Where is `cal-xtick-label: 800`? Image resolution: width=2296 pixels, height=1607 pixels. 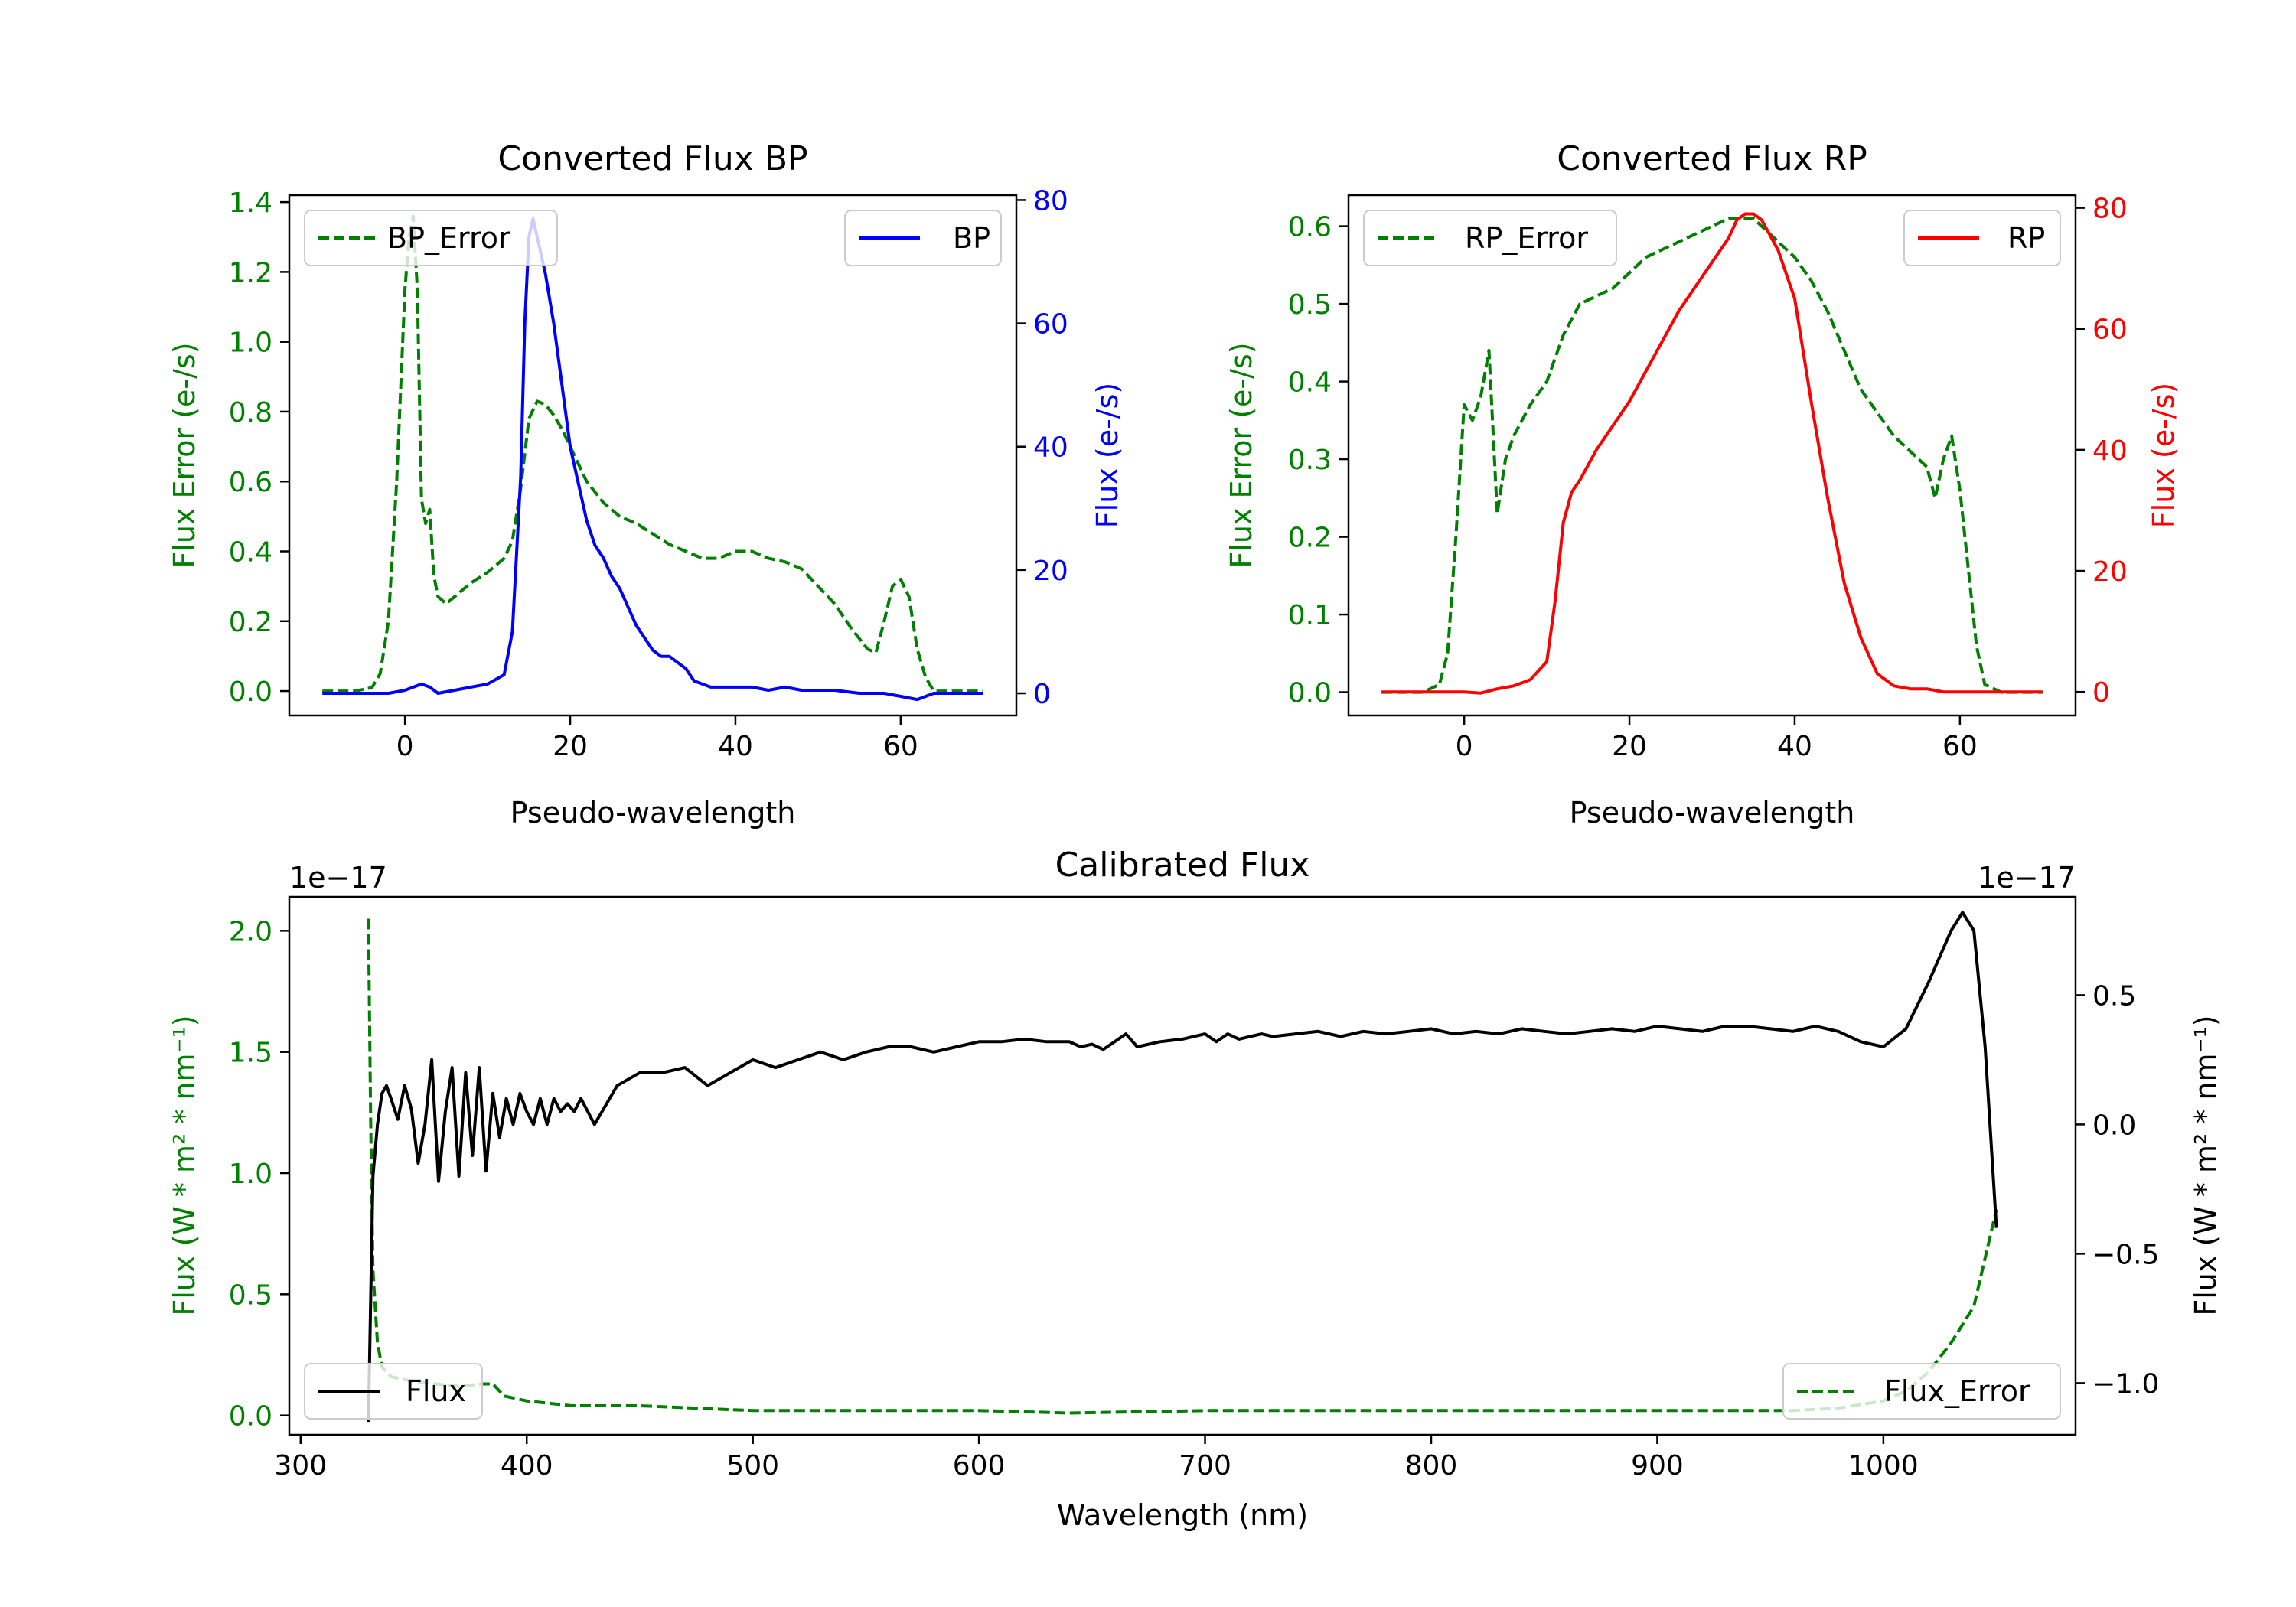
cal-xtick-label: 800 is located at coordinates (1431, 1466).